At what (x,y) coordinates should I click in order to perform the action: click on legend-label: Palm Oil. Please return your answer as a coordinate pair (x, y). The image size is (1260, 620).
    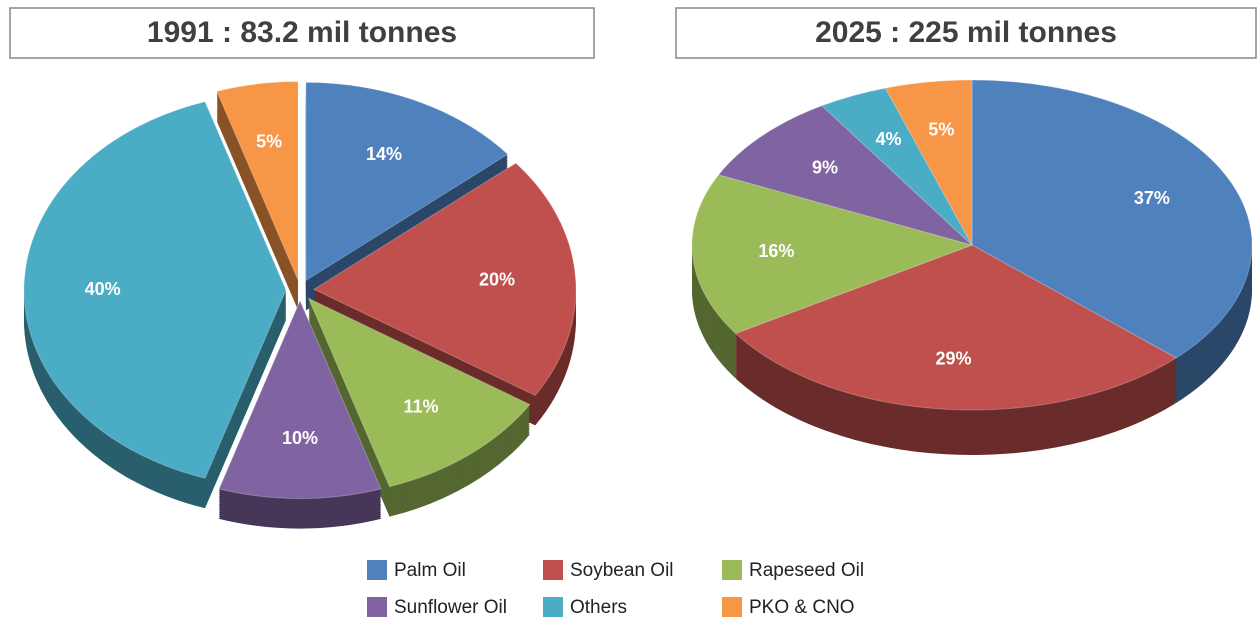
    Looking at the image, I should click on (430, 570).